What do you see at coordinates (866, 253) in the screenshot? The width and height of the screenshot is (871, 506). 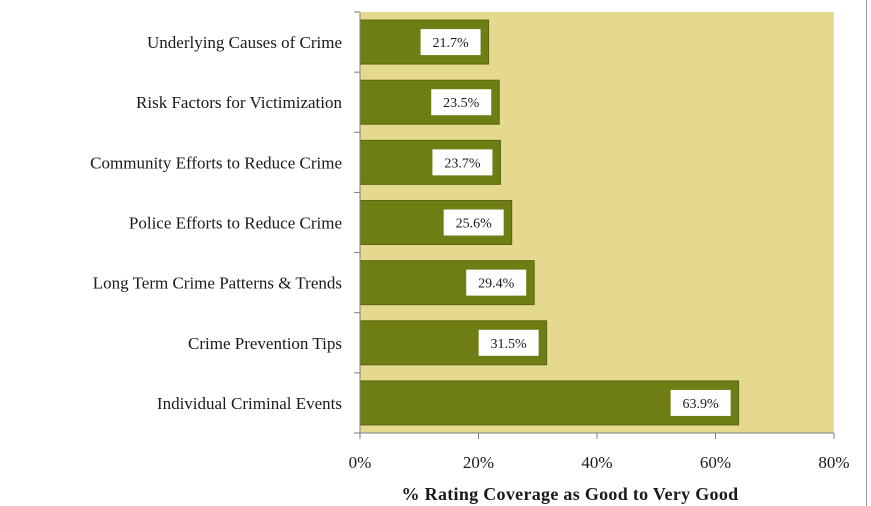 I see `right-border-line` at bounding box center [866, 253].